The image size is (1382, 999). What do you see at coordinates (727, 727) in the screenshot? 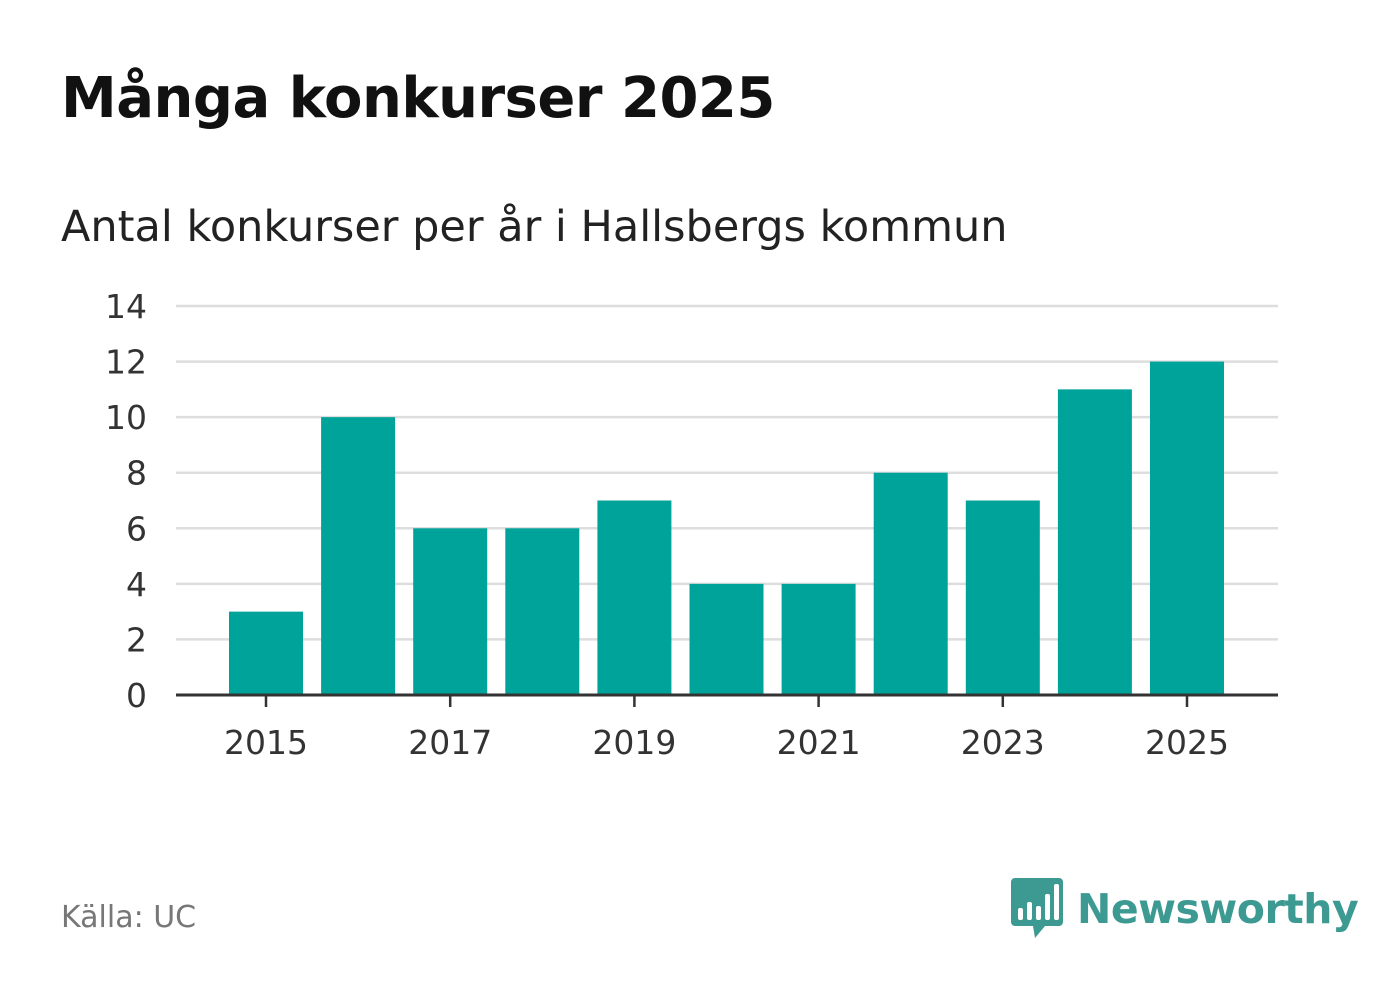
I see `x-axis: 2015 2017 2019 2021 2023 2025` at bounding box center [727, 727].